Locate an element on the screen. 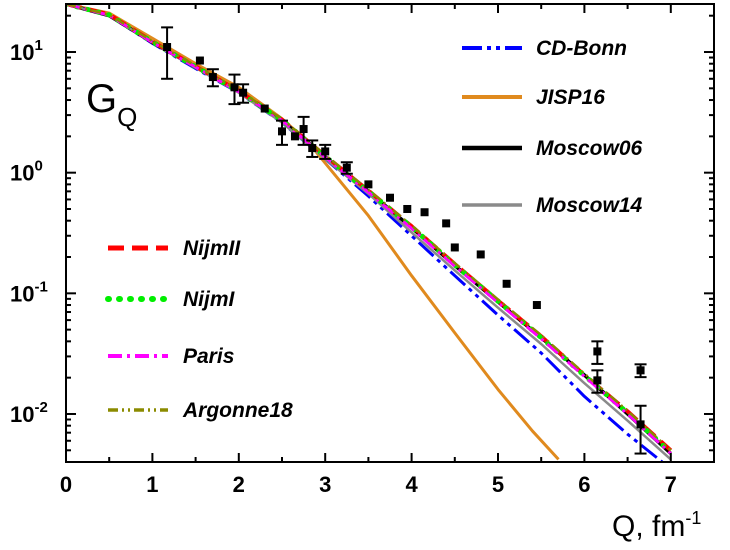 The width and height of the screenshot is (730, 550). y-tick-label: 10¹ is located at coordinates (26, 51).